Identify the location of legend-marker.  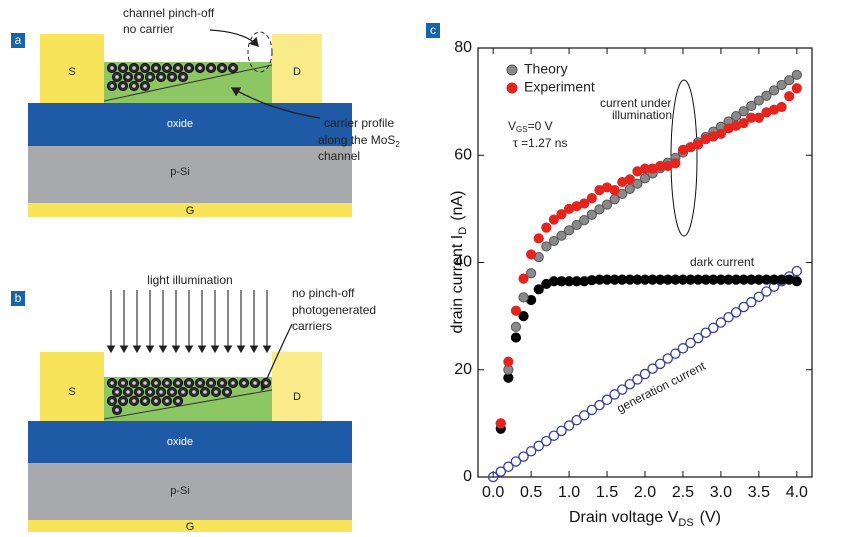
(512, 70).